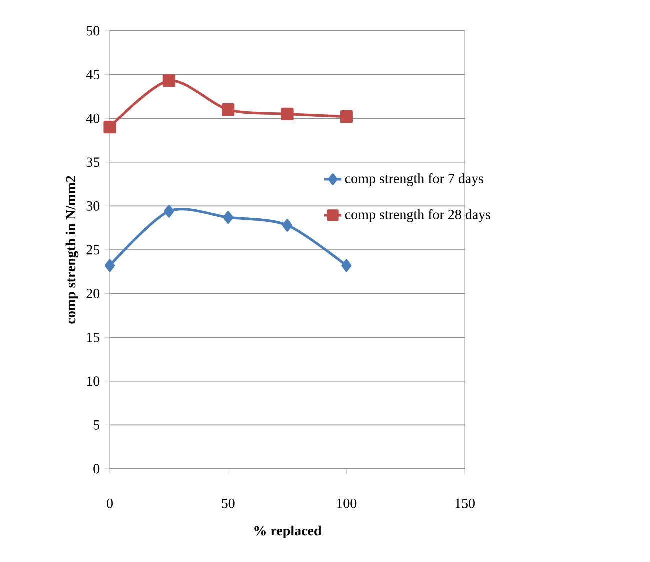 The image size is (650, 562). What do you see at coordinates (93, 163) in the screenshot?
I see `y-tick-label: 35` at bounding box center [93, 163].